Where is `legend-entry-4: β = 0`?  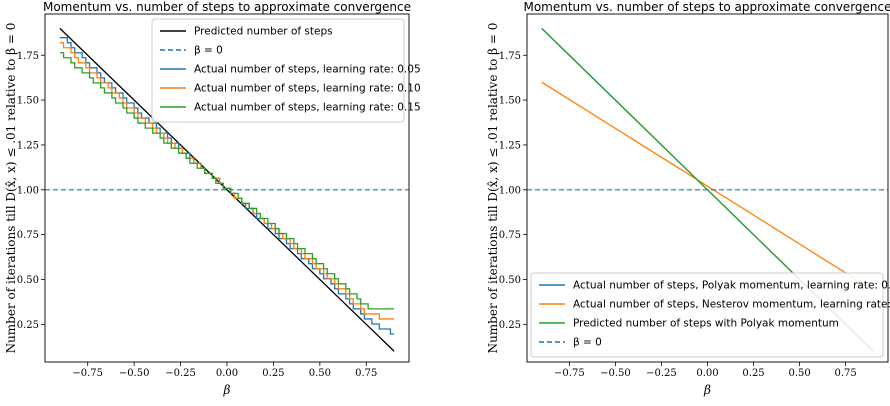 legend-entry-4: β = 0 is located at coordinates (587, 343).